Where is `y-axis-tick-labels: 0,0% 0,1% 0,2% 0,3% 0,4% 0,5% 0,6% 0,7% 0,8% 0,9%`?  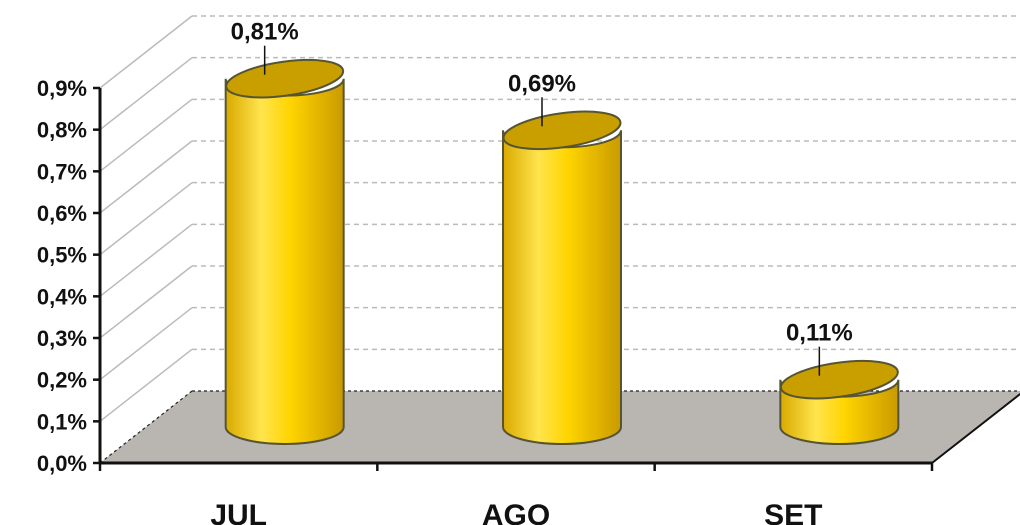 y-axis-tick-labels: 0,0% 0,1% 0,2% 0,3% 0,4% 0,5% 0,6% 0,7% 0,8% 0,9% is located at coordinates (62, 276).